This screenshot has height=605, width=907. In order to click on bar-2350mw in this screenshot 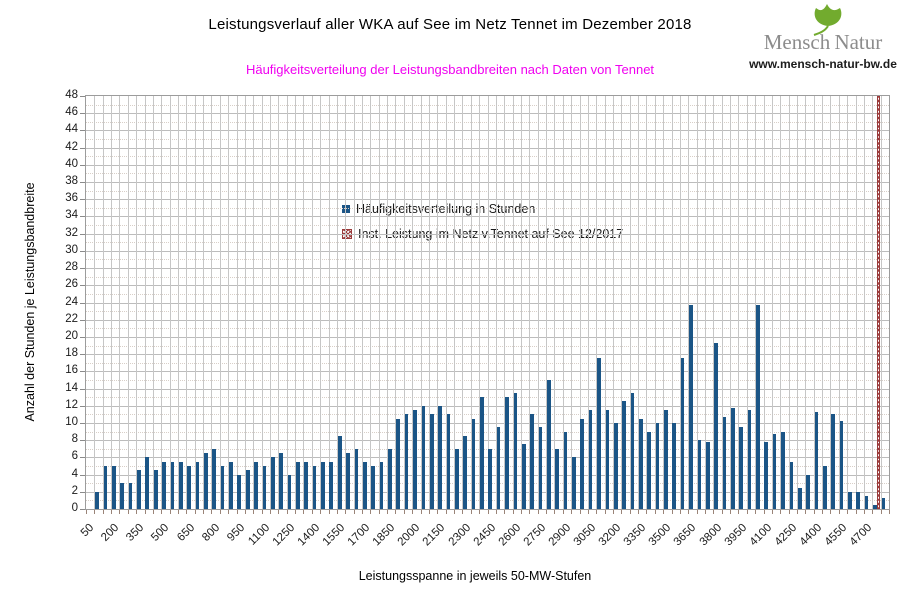, I will do `click(473, 463)`.